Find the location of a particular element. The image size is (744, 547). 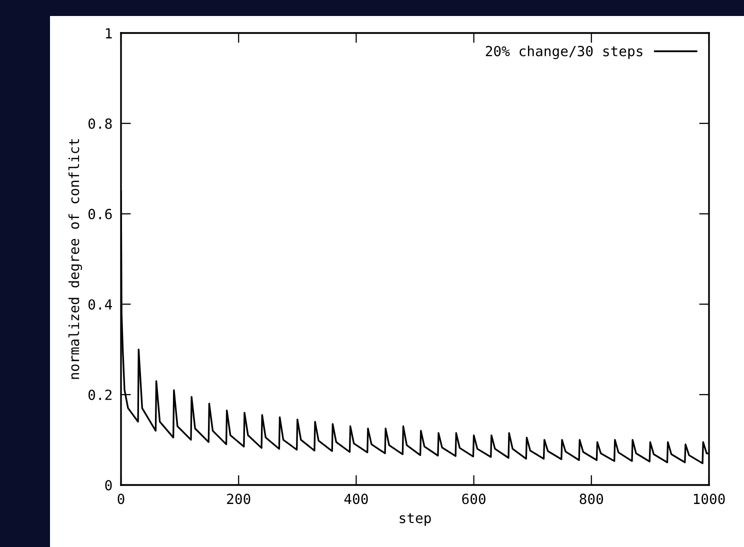

x-tick-label: 400 is located at coordinates (356, 499).